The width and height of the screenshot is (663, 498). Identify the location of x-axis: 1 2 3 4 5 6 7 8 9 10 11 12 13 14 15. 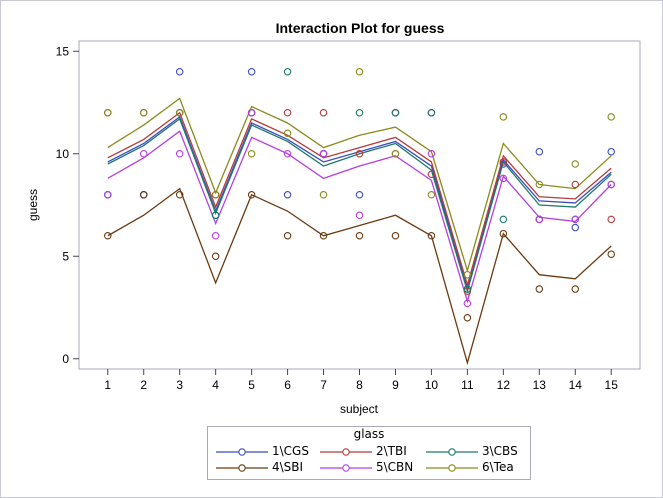
(361, 380).